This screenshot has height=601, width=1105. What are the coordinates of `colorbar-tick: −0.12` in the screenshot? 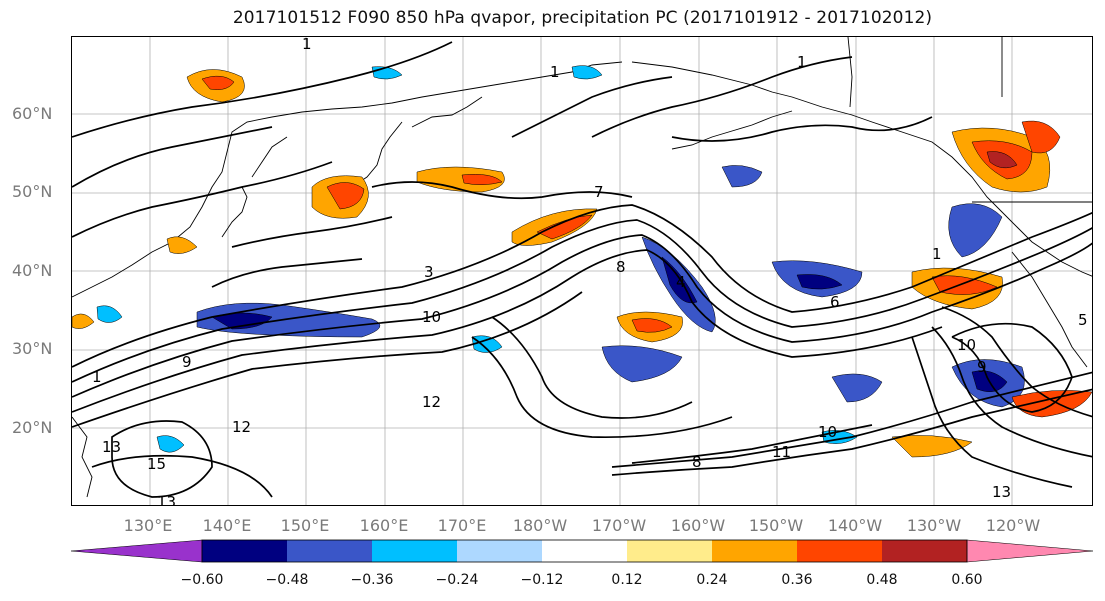 It's located at (542, 580).